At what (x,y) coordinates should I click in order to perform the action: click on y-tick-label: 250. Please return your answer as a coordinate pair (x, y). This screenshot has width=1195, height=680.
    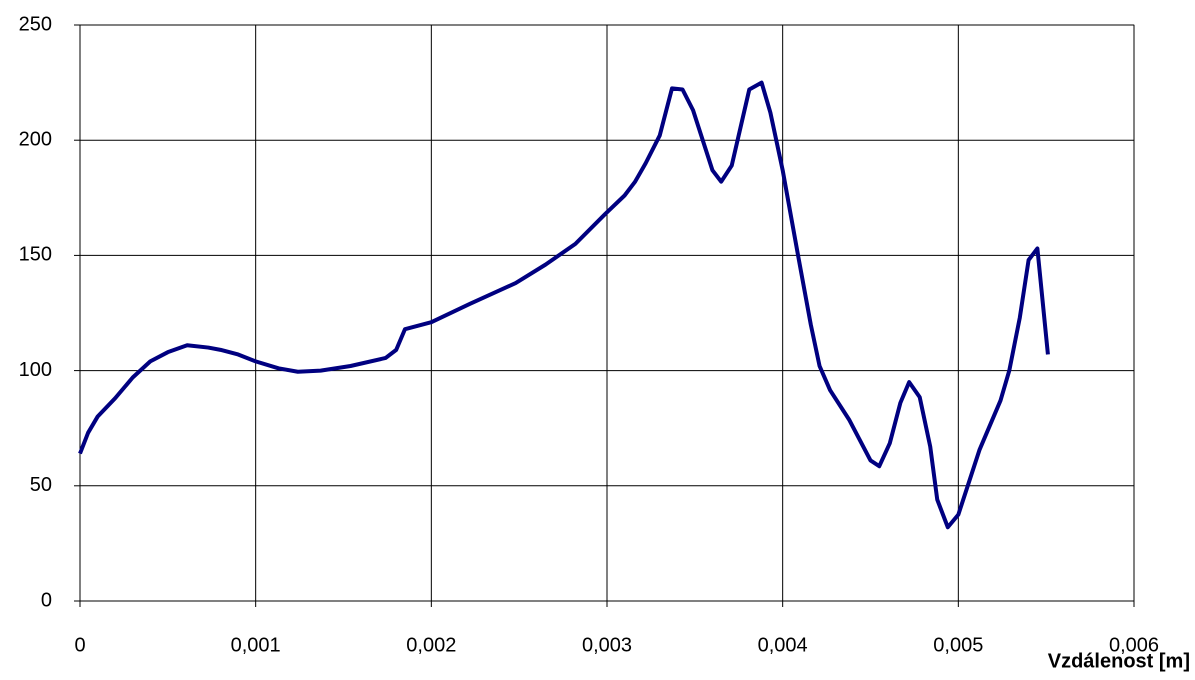
    Looking at the image, I should click on (35, 24).